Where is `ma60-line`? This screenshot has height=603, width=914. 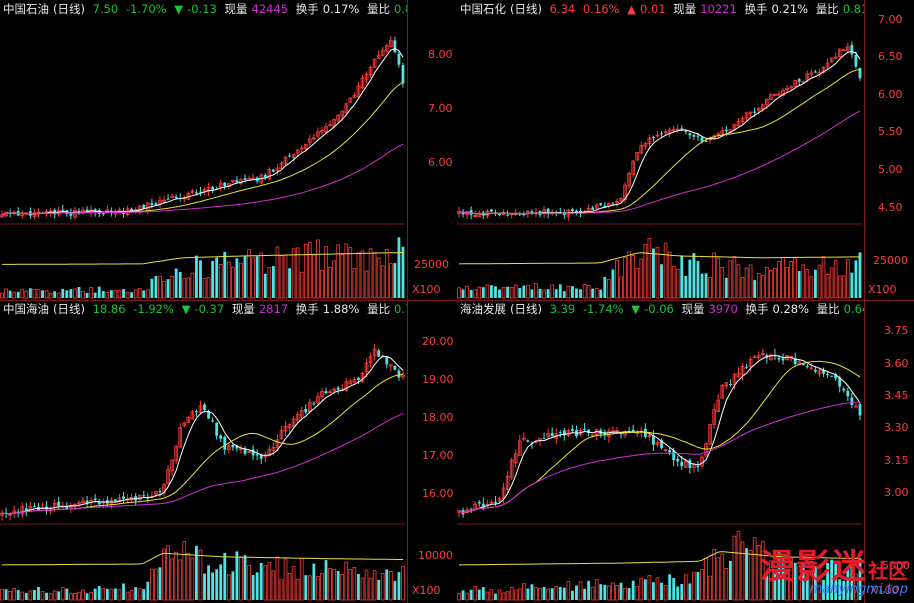
ma60-line is located at coordinates (202, 179).